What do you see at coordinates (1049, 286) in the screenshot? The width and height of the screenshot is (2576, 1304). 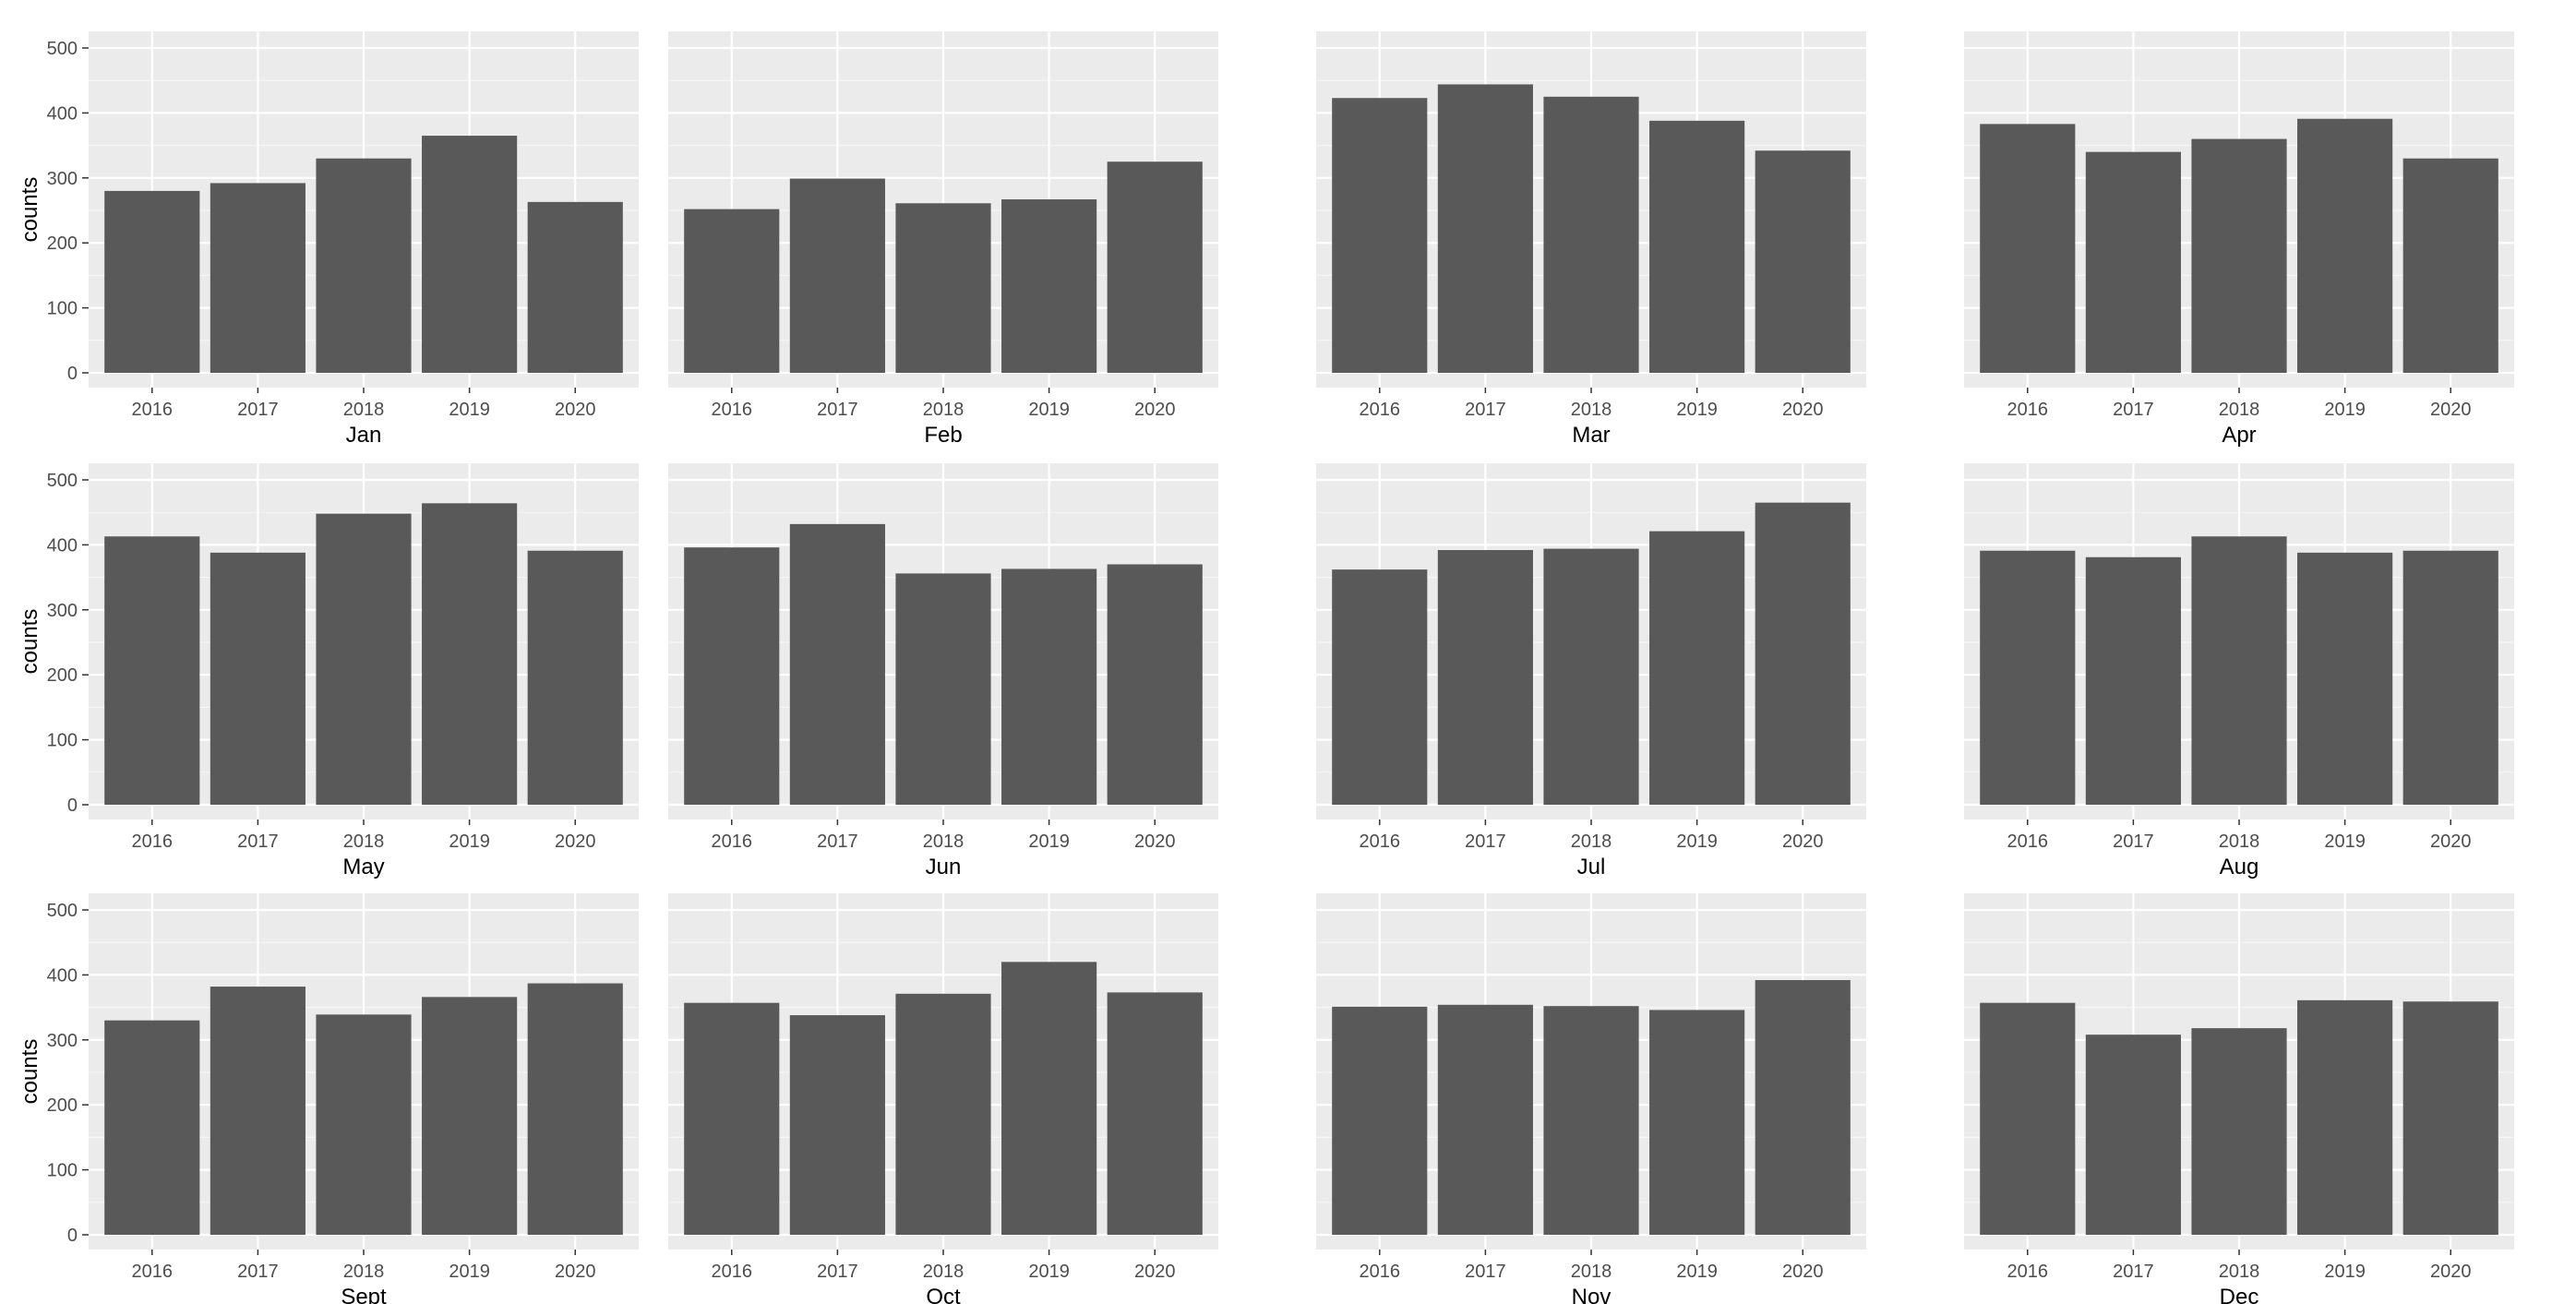 I see `bar-feb-2019` at bounding box center [1049, 286].